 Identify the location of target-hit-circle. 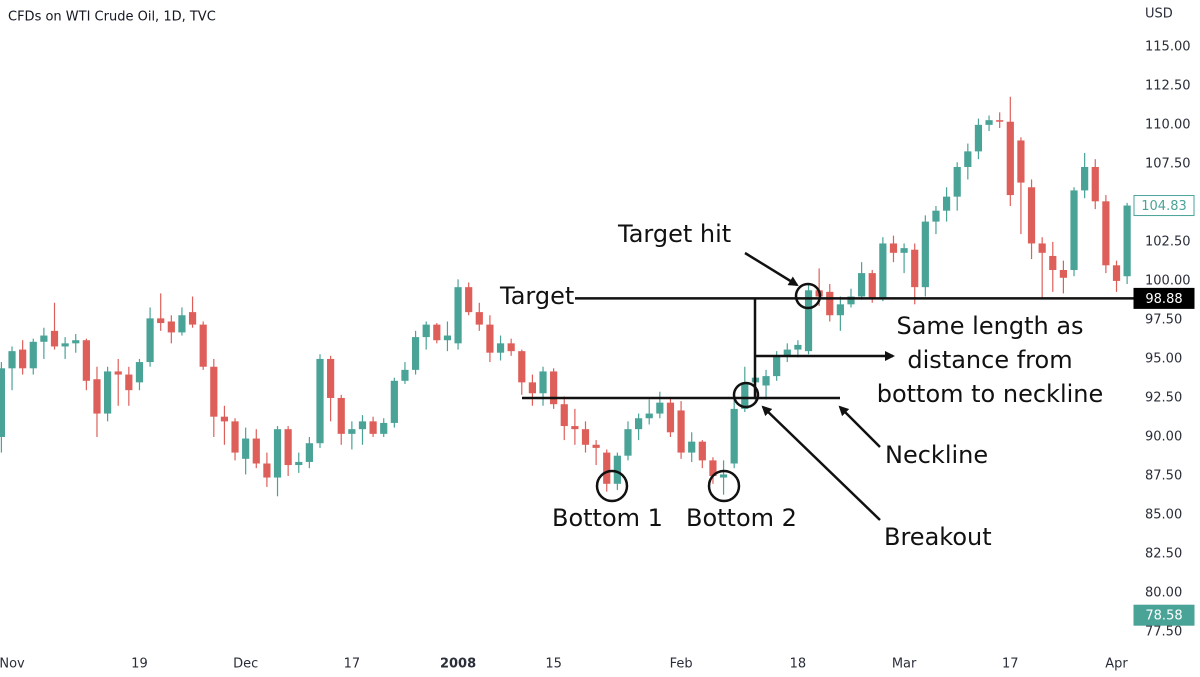
(808, 296).